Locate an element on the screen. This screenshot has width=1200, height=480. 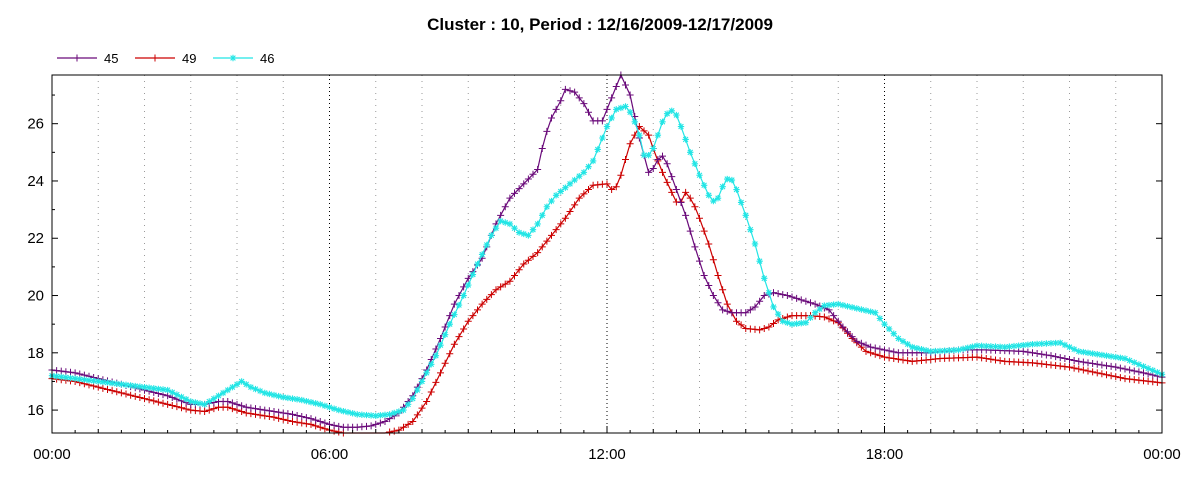
legend-entry-49: 49 is located at coordinates (165, 58).